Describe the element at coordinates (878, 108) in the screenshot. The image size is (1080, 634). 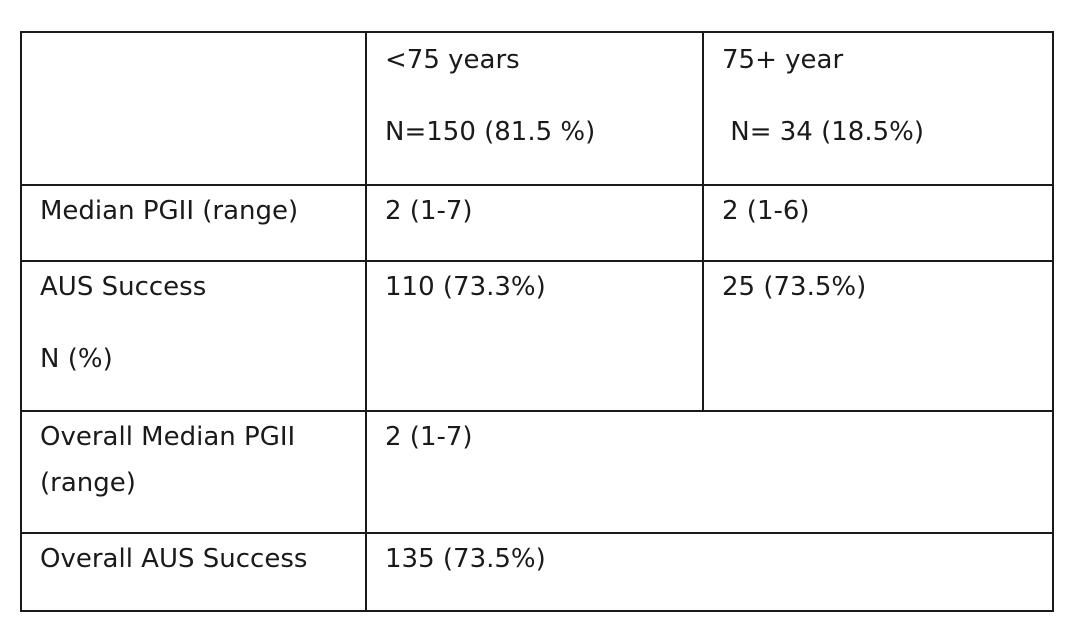
I see `header-75-plus-cell: 75+ year N= 34 (18.5%)` at that location.